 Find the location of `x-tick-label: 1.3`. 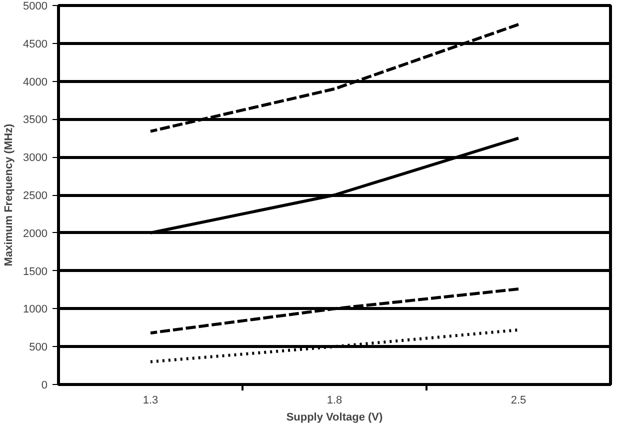

x-tick-label: 1.3 is located at coordinates (150, 400).